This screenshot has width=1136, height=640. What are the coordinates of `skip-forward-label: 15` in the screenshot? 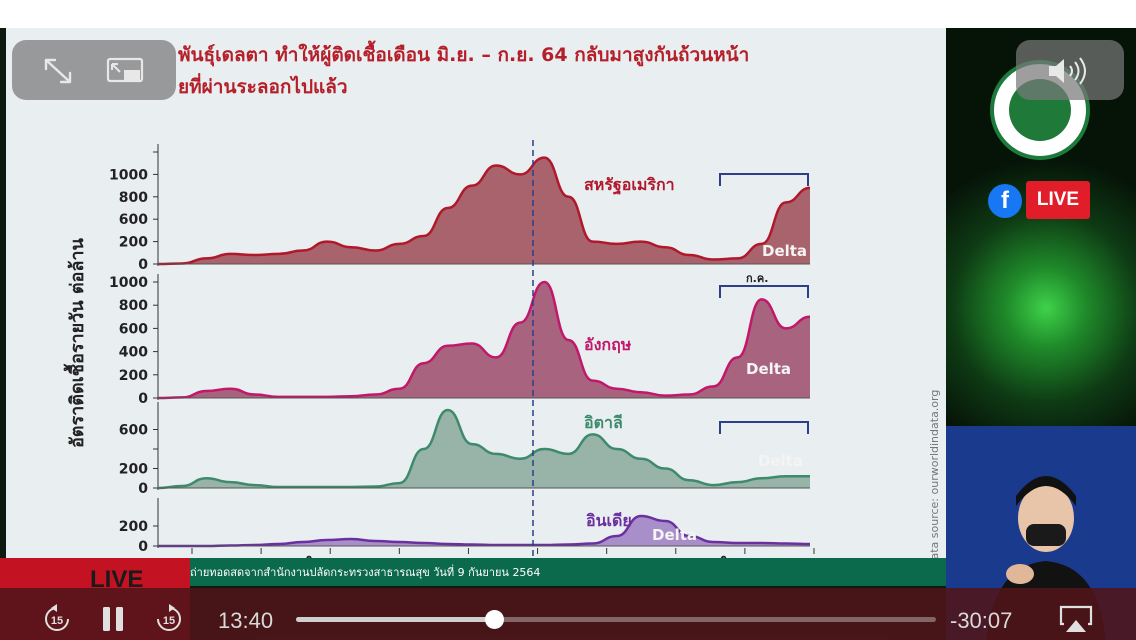 It's located at (169, 621).